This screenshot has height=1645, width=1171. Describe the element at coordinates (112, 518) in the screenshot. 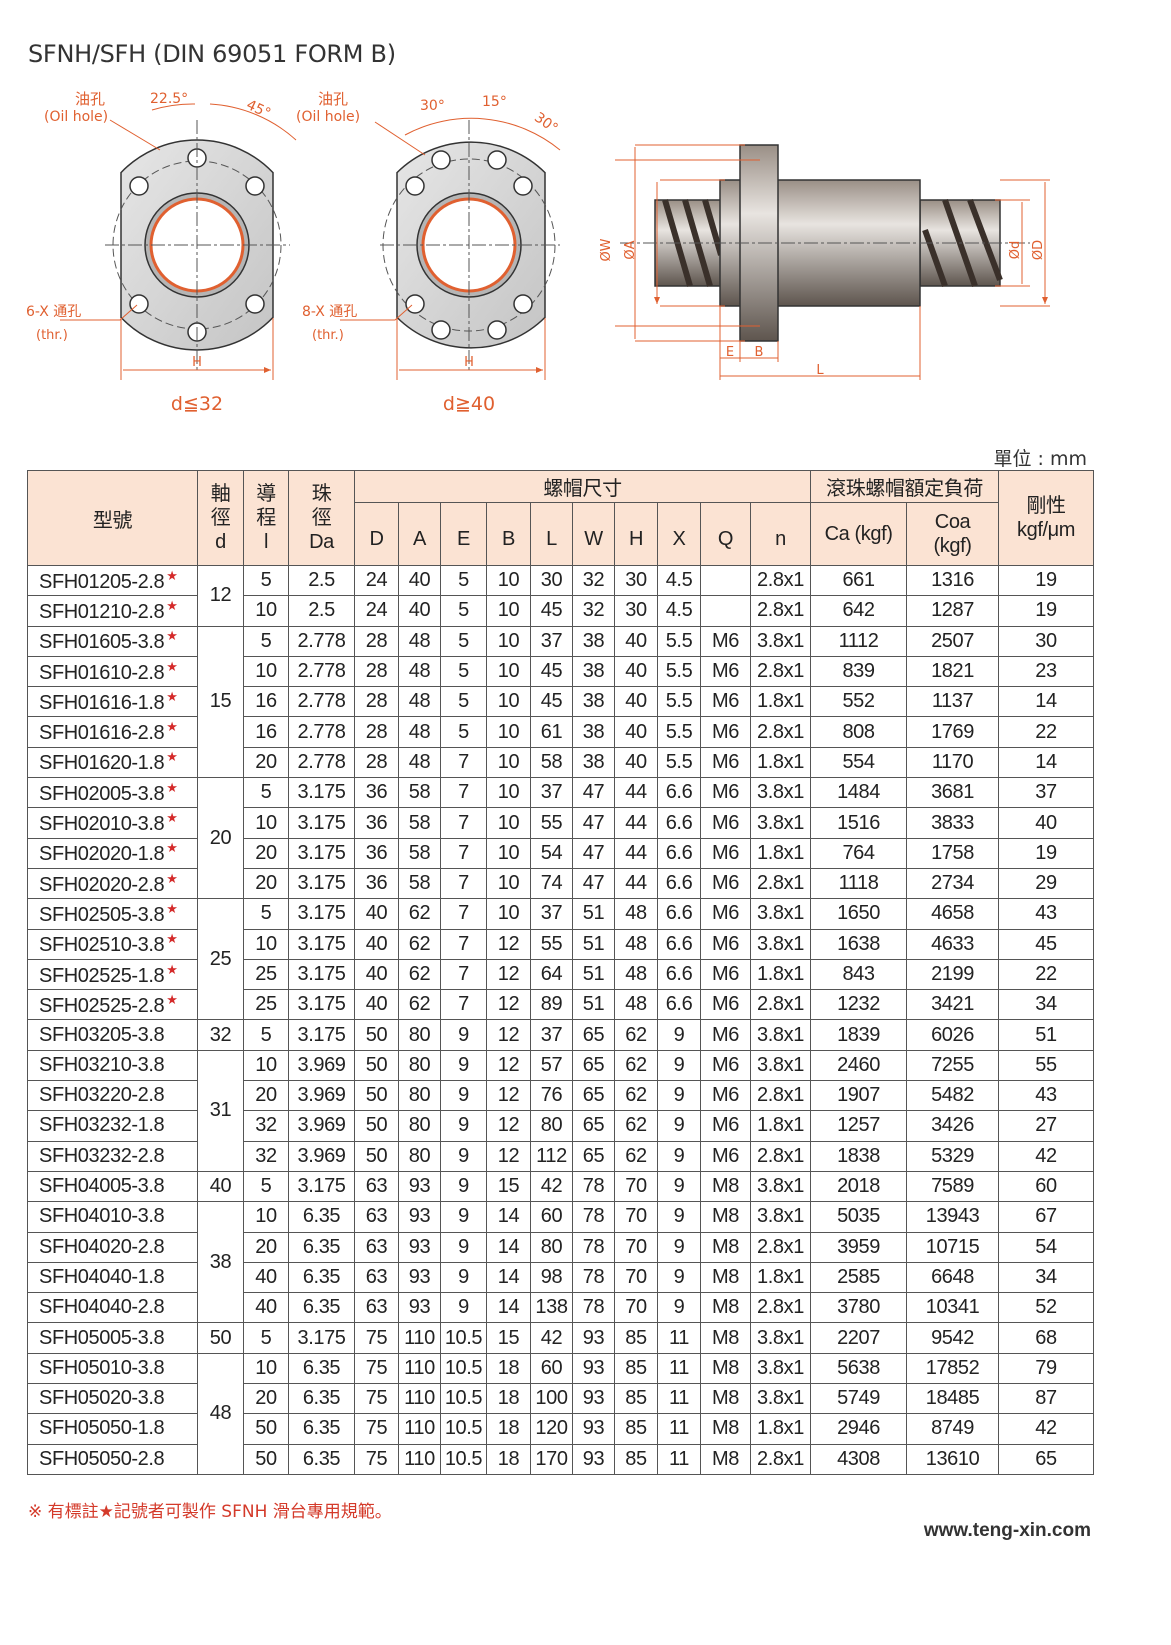

I see `header-cell: 型號` at that location.